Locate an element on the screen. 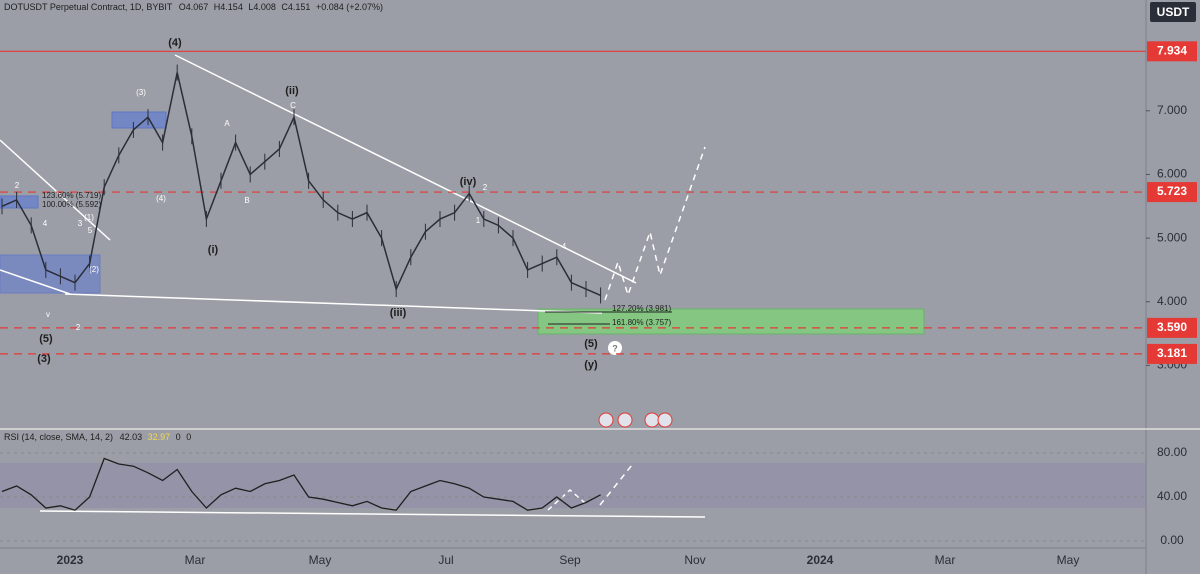  fib-label: 123.60% (5.719) is located at coordinates (71, 195).